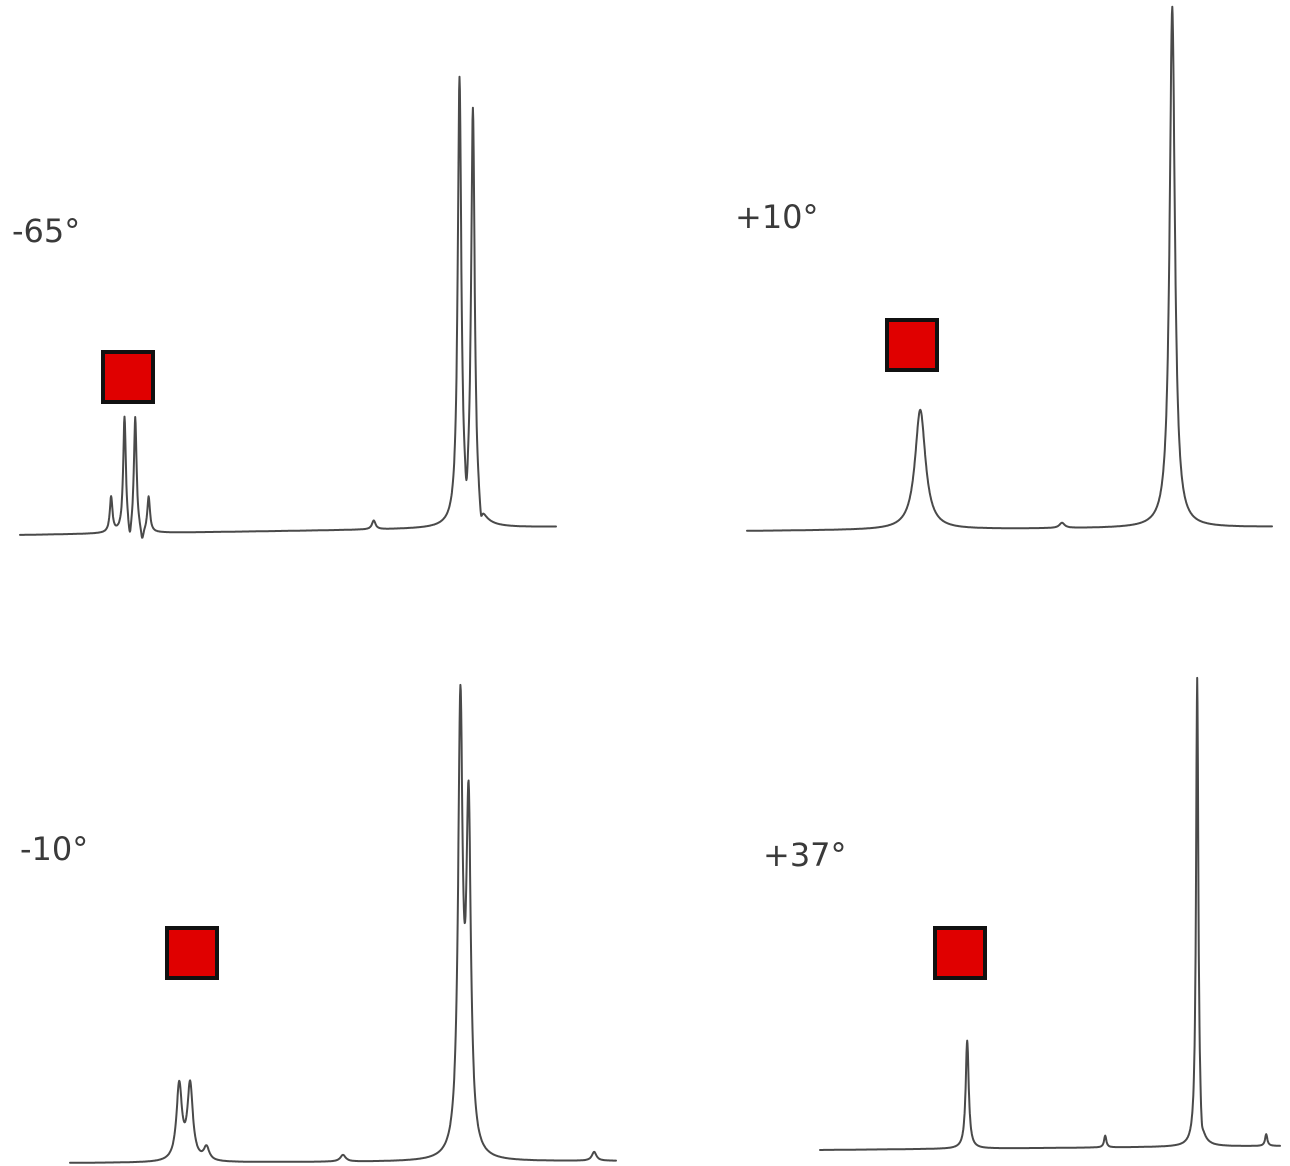  I want to click on spectrum-trace, so click(1050, 913).